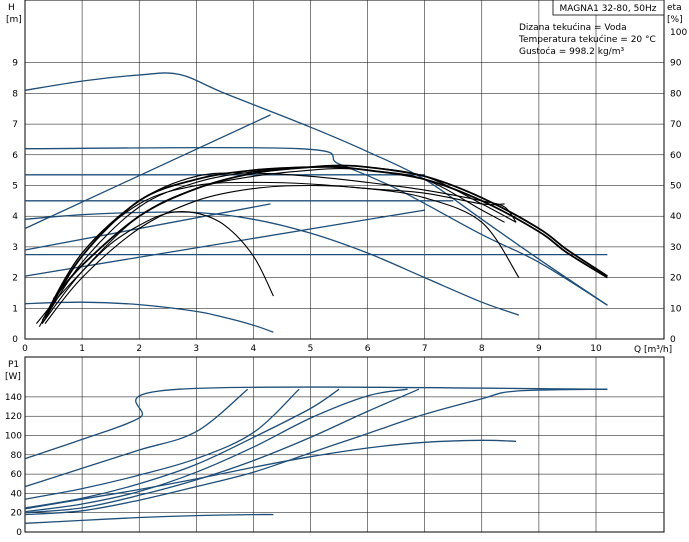 This screenshot has width=689, height=542. What do you see at coordinates (587, 39) in the screenshot?
I see `fluid-info-line: Temperatura tekućine = 20 °C` at bounding box center [587, 39].